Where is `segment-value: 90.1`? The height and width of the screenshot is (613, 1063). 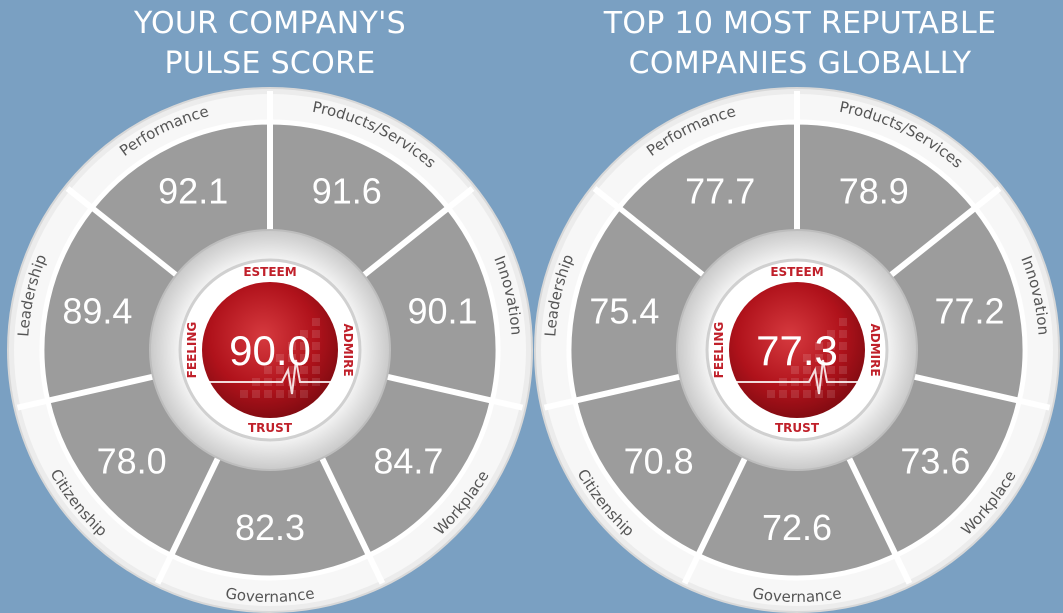 segment-value: 90.1 is located at coordinates (443, 311).